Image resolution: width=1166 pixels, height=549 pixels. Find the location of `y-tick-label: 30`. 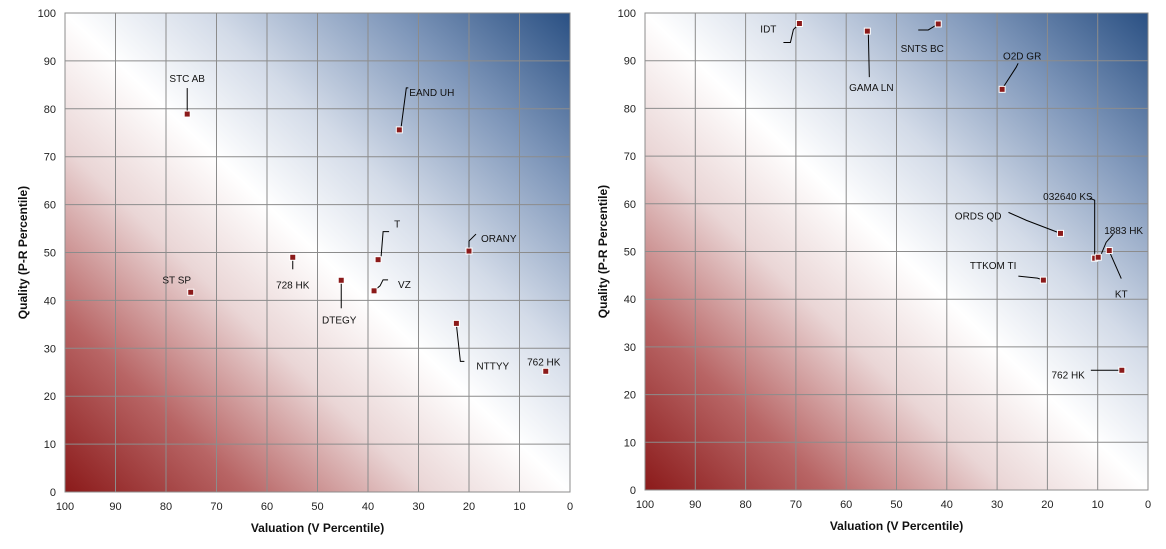

y-tick-label: 30 is located at coordinates (630, 348).